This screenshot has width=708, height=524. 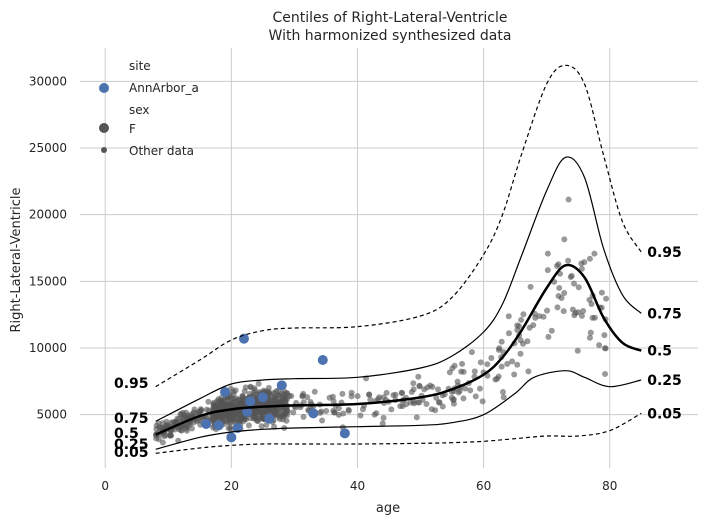 I want to click on y-axis-label: Right-Lateral-Ventricle, so click(x=16, y=259).